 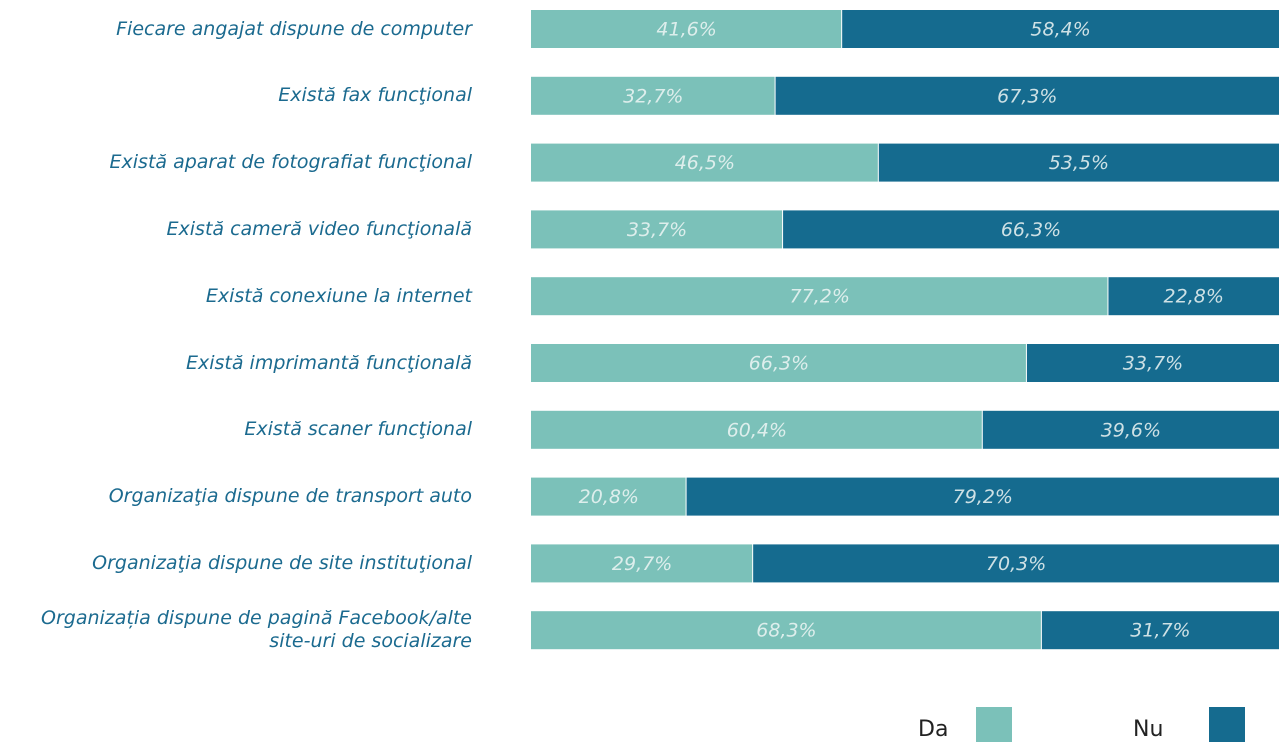 I want to click on legend-label: Da, so click(x=933, y=729).